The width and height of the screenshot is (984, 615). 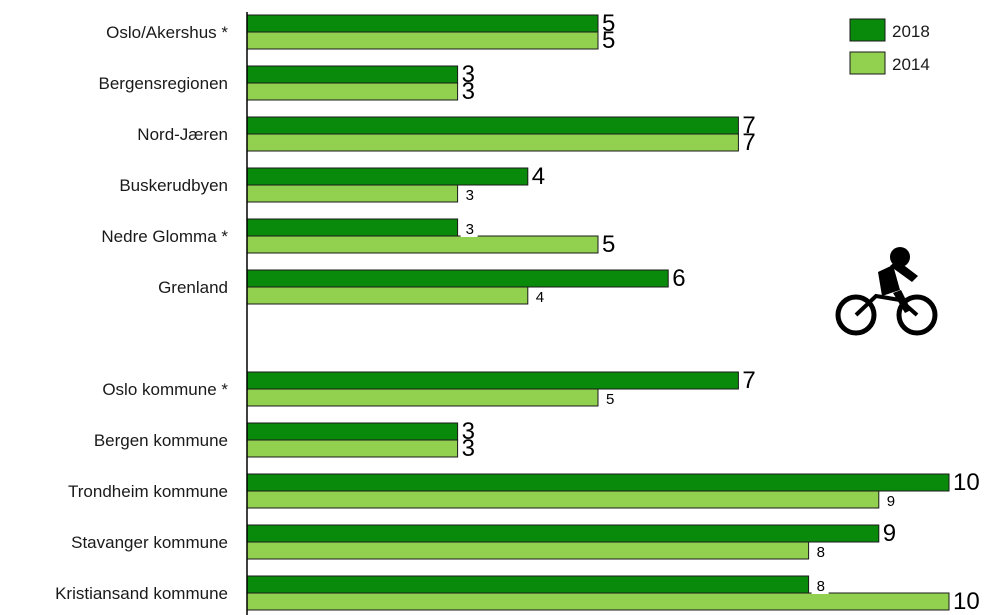 I want to click on value-label-bg-2018-nedre-glomma, so click(x=469, y=228).